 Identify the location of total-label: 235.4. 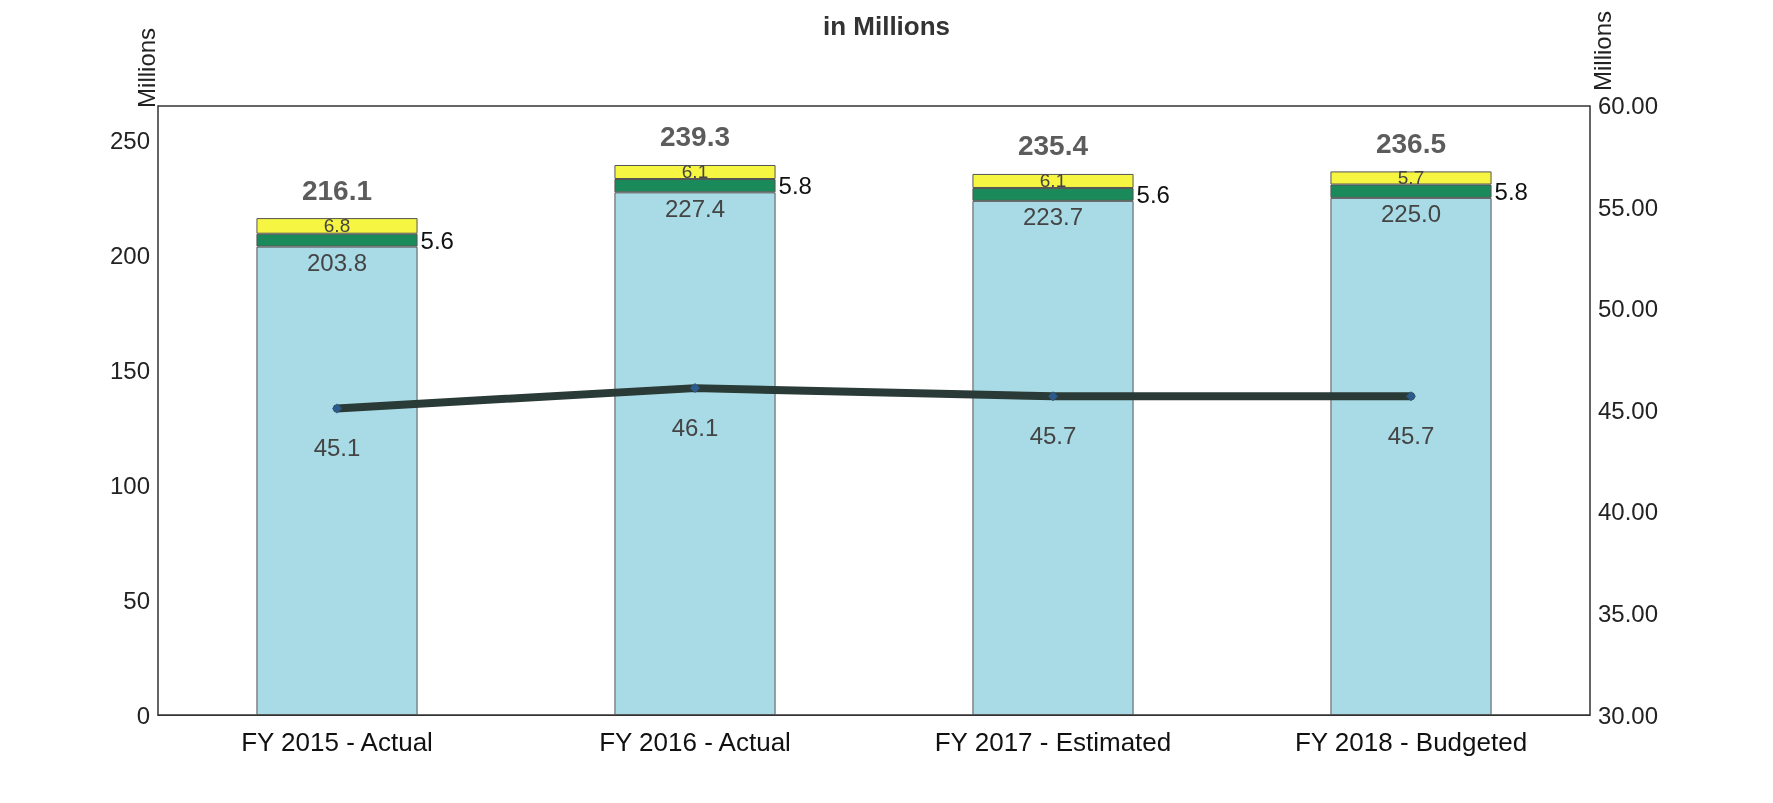
(1053, 146).